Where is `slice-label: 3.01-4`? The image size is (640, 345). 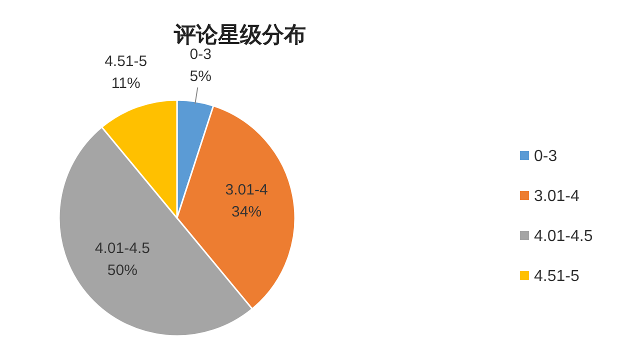 slice-label: 3.01-4 is located at coordinates (246, 190).